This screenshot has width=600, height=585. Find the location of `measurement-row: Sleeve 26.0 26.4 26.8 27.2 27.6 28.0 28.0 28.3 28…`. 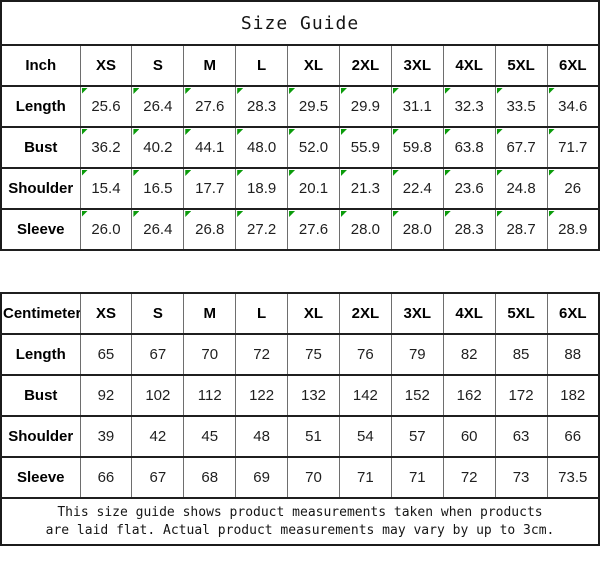

measurement-row: Sleeve 26.0 26.4 26.8 27.2 27.6 28.0 28.0 28.3 28… is located at coordinates (300, 229).